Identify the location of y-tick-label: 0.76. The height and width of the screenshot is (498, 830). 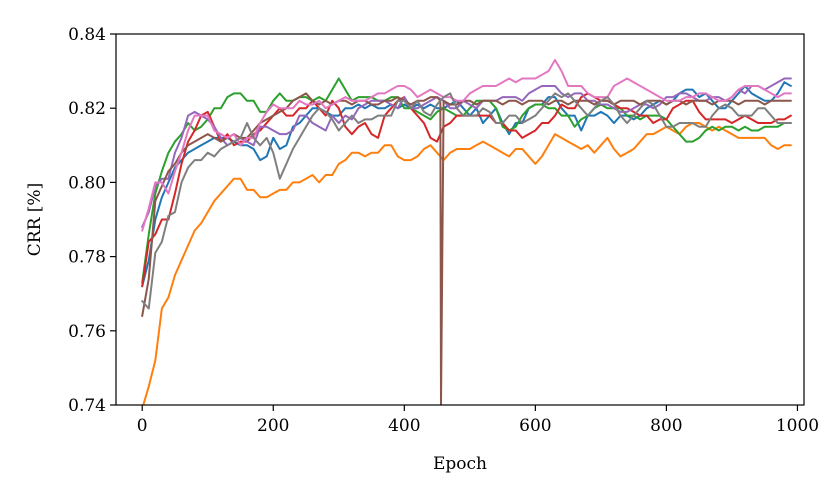
(87, 332).